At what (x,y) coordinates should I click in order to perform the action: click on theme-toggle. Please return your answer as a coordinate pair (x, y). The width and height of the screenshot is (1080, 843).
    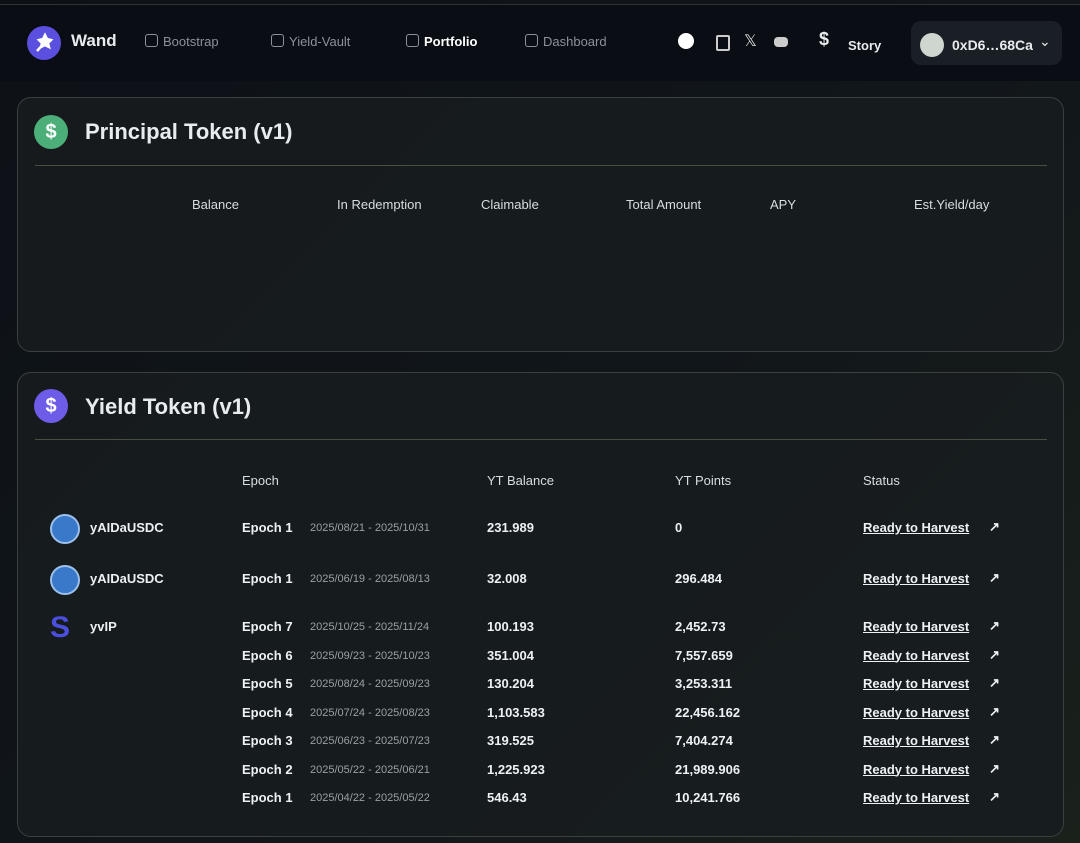
    Looking at the image, I should click on (686, 41).